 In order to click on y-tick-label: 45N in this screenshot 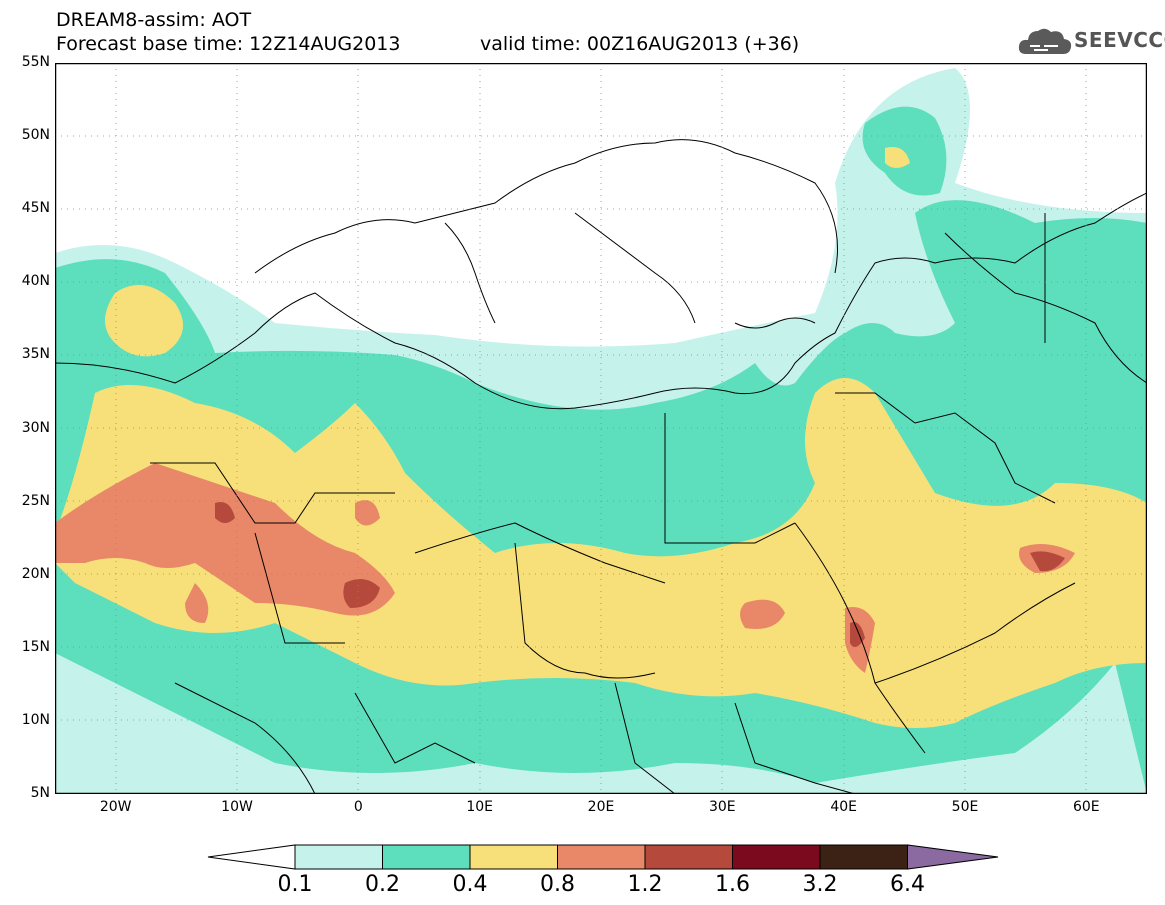, I will do `click(35, 208)`.